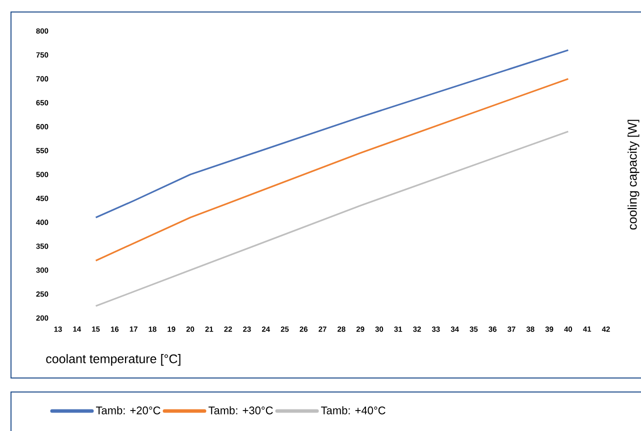  I want to click on legend-label: Tamb: +20°C, so click(128, 410).